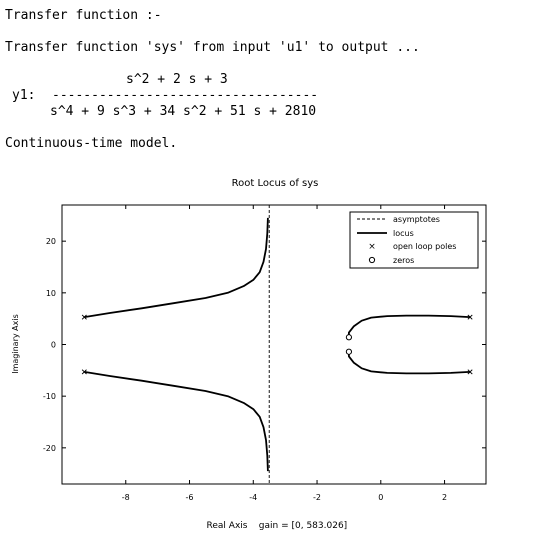  I want to click on y-tick-label: -20, so click(49, 448).